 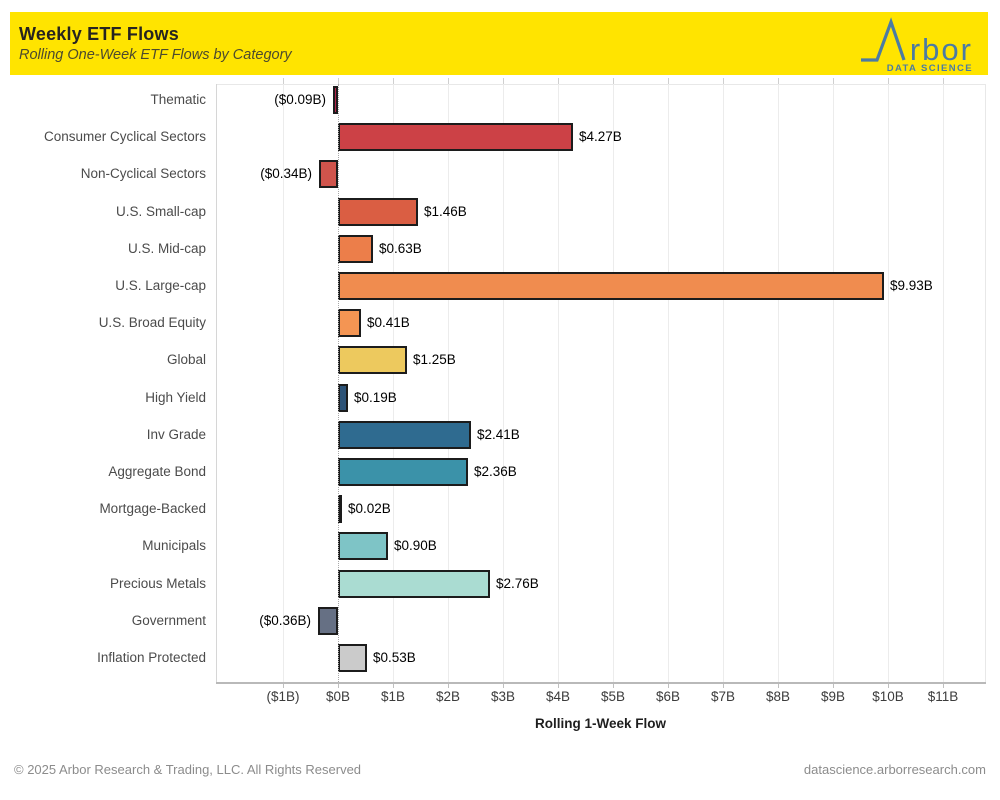 I want to click on x-tick-label: ($1B), so click(x=283, y=696).